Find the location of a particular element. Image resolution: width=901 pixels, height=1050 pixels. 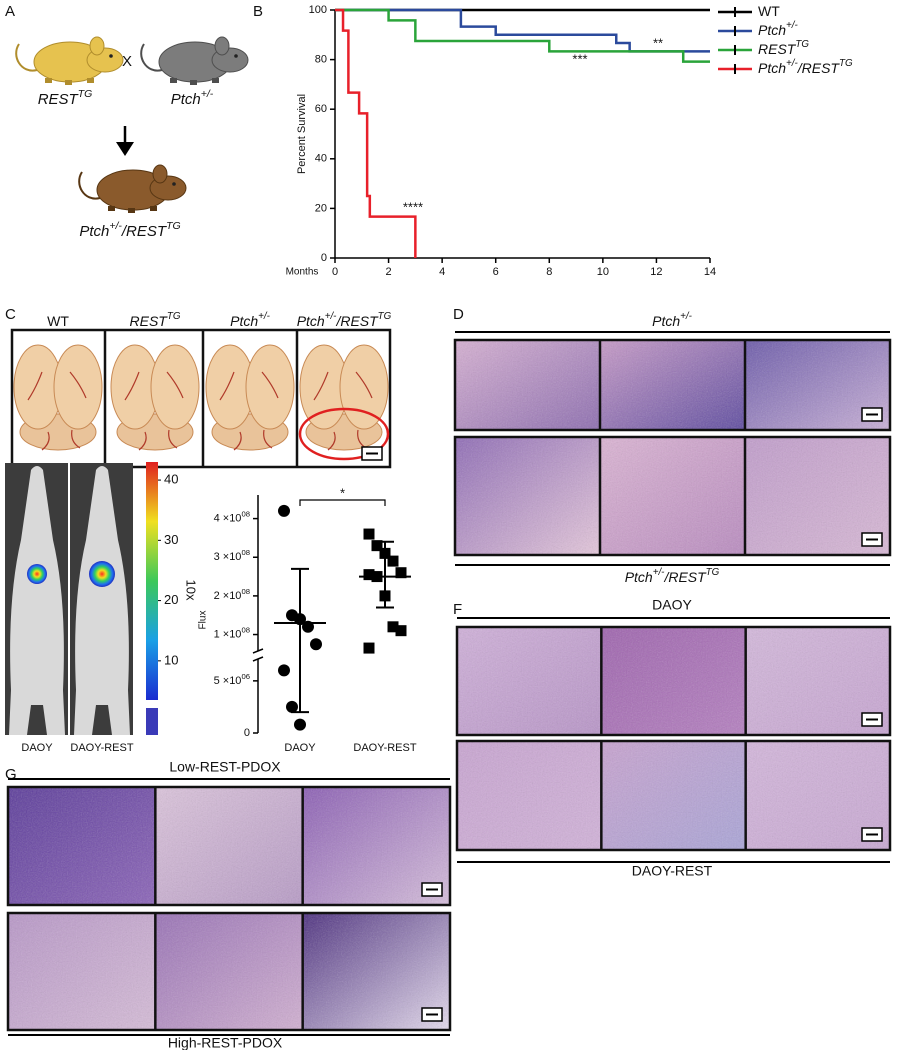

significance-bracket is located at coordinates (342, 502).